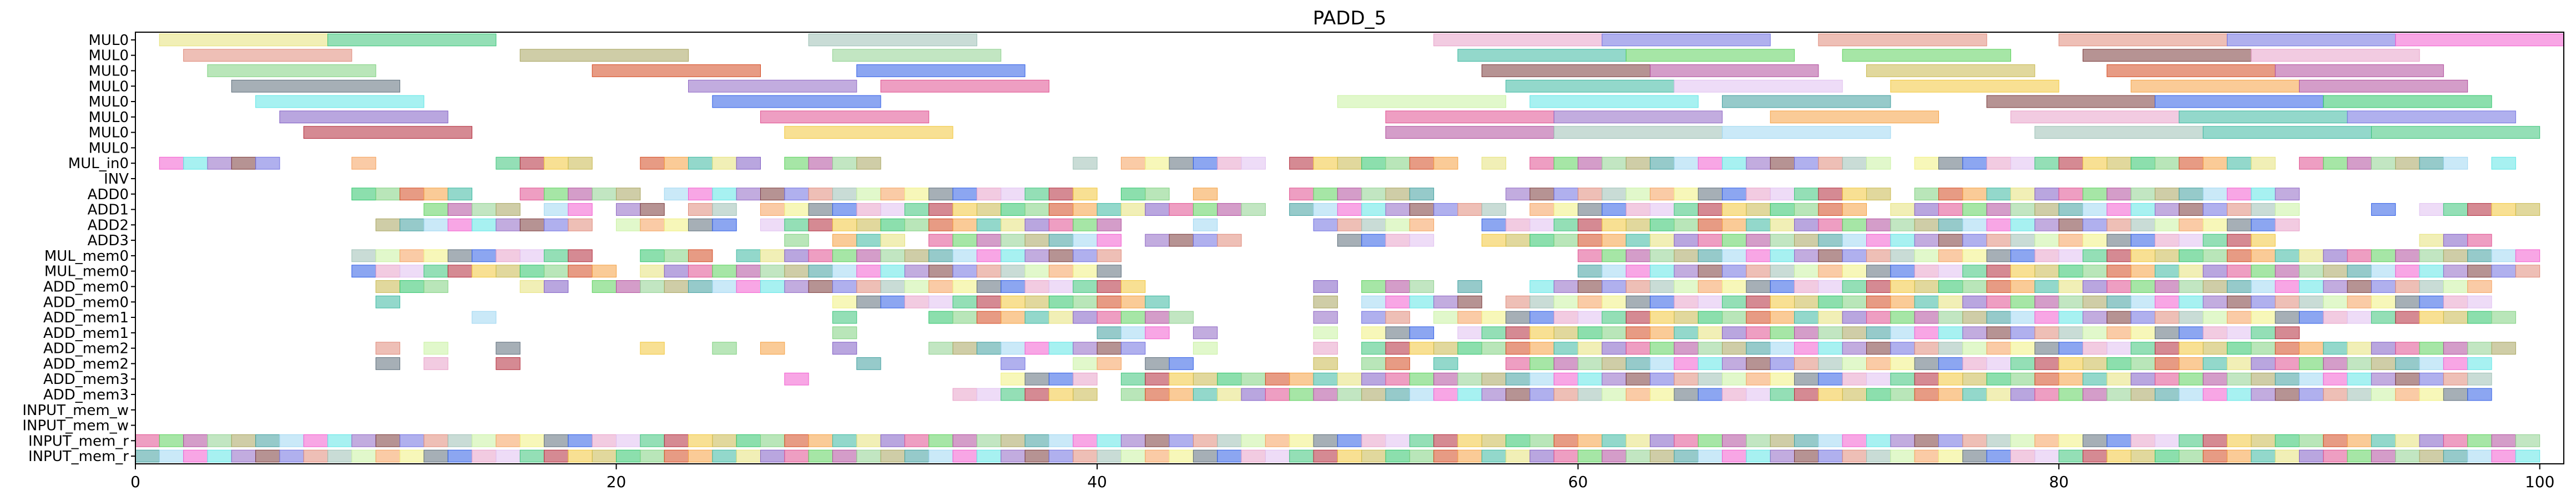 The width and height of the screenshot is (2576, 501). Describe the element at coordinates (617, 482) in the screenshot. I see `x-tick-label: 20` at that location.